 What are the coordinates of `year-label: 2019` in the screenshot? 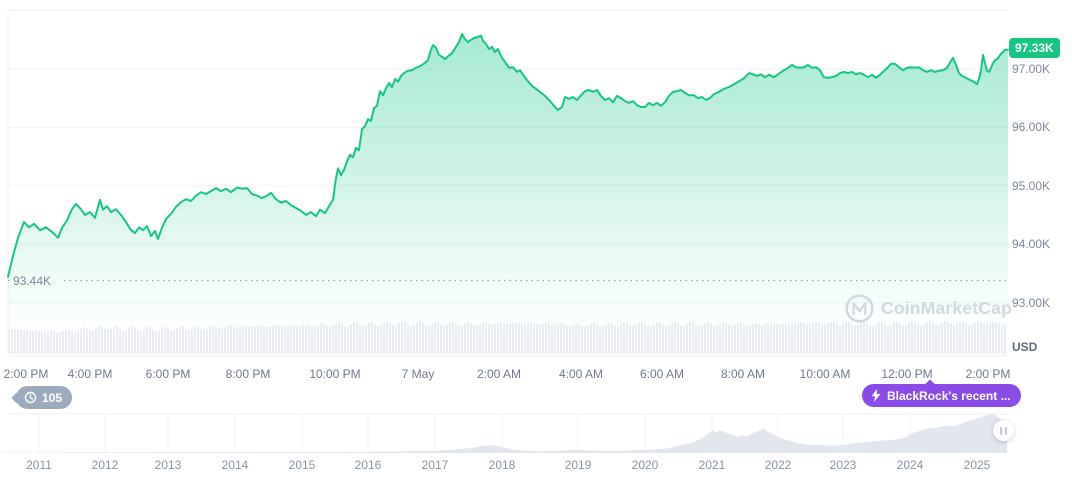 It's located at (578, 465).